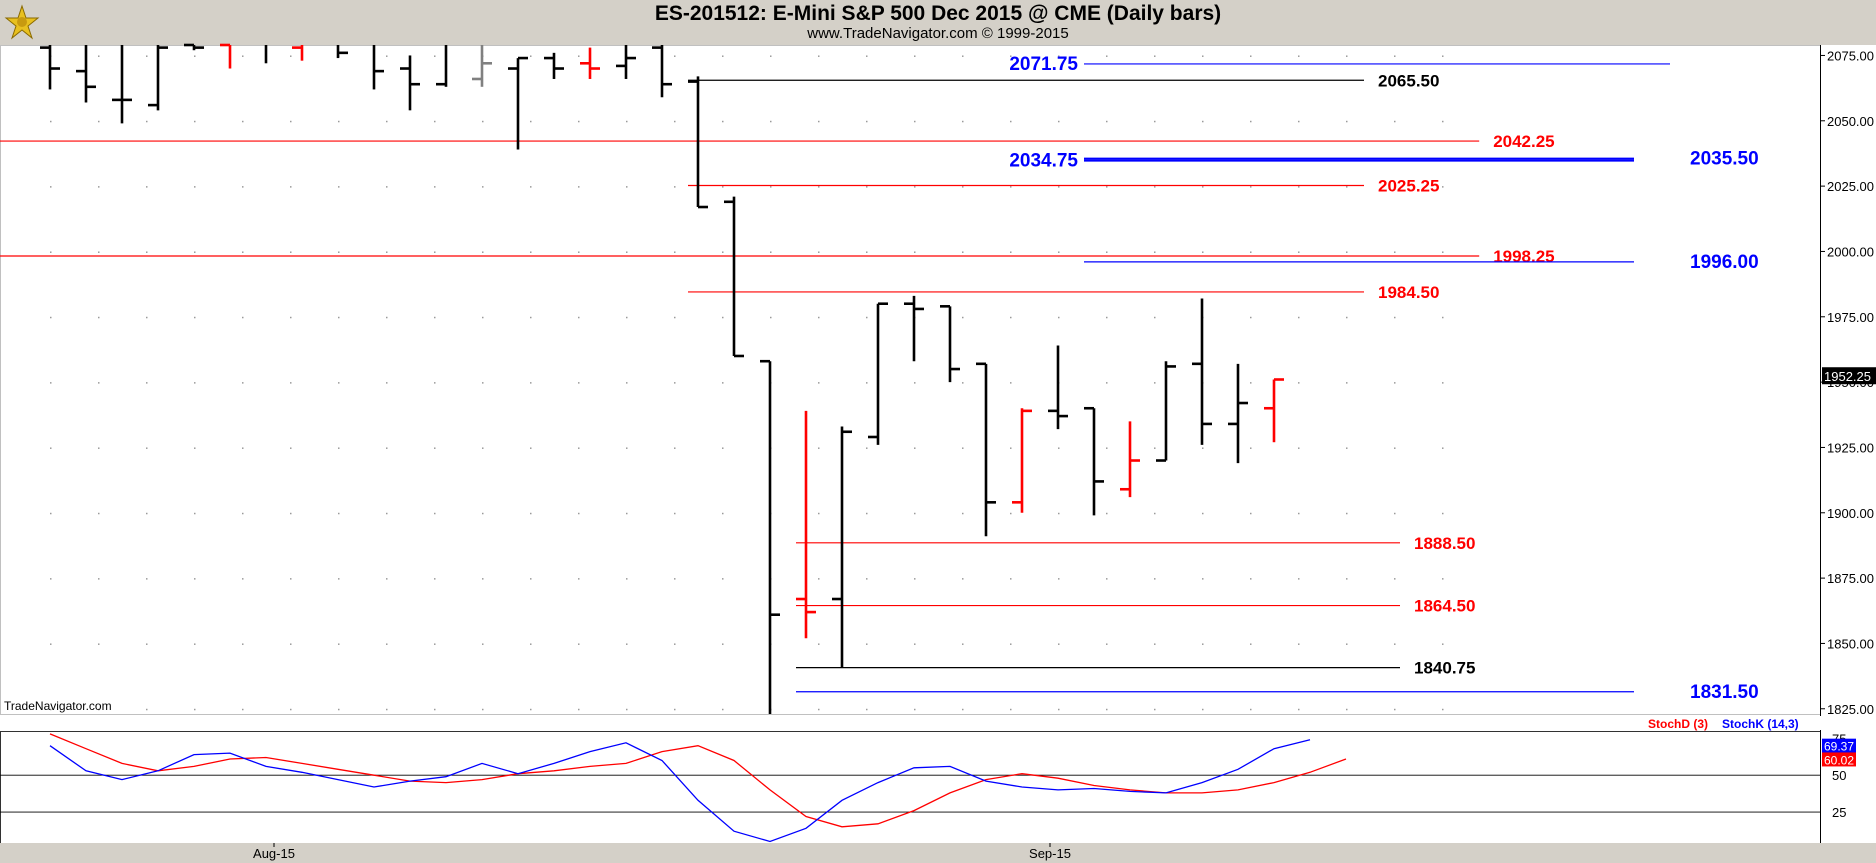  What do you see at coordinates (1523, 256) in the screenshot?
I see `level-label: 1998.25` at bounding box center [1523, 256].